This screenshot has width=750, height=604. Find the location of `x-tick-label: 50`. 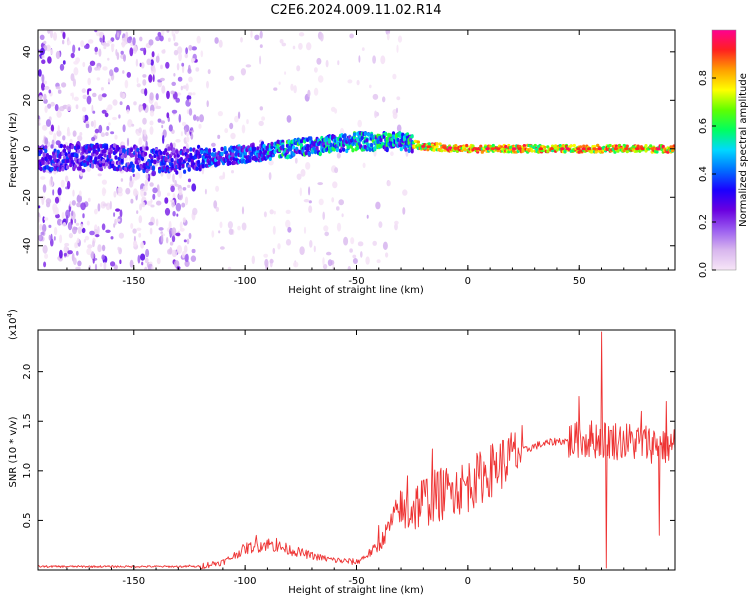

x-tick-label: 50 is located at coordinates (579, 281).